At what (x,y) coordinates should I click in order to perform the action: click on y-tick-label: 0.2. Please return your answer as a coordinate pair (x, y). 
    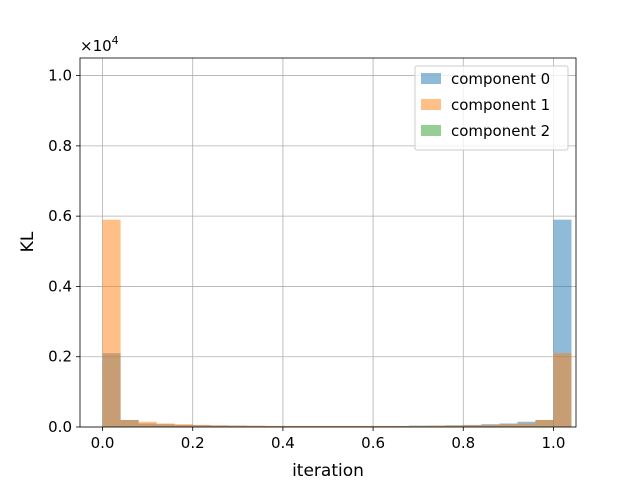
    Looking at the image, I should click on (60, 357).